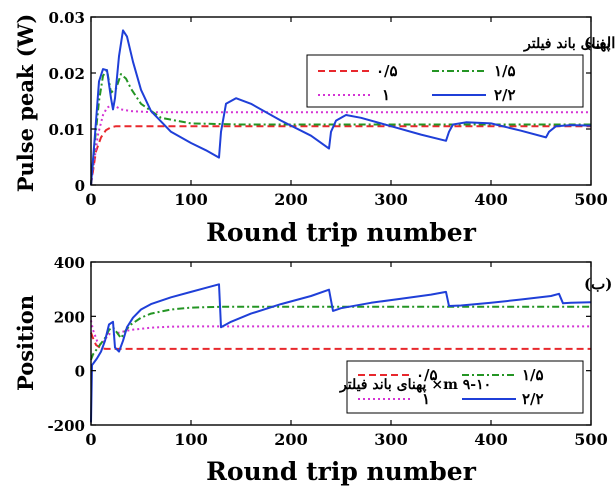  I want to click on position-x-tick-label: 100, so click(190, 439).